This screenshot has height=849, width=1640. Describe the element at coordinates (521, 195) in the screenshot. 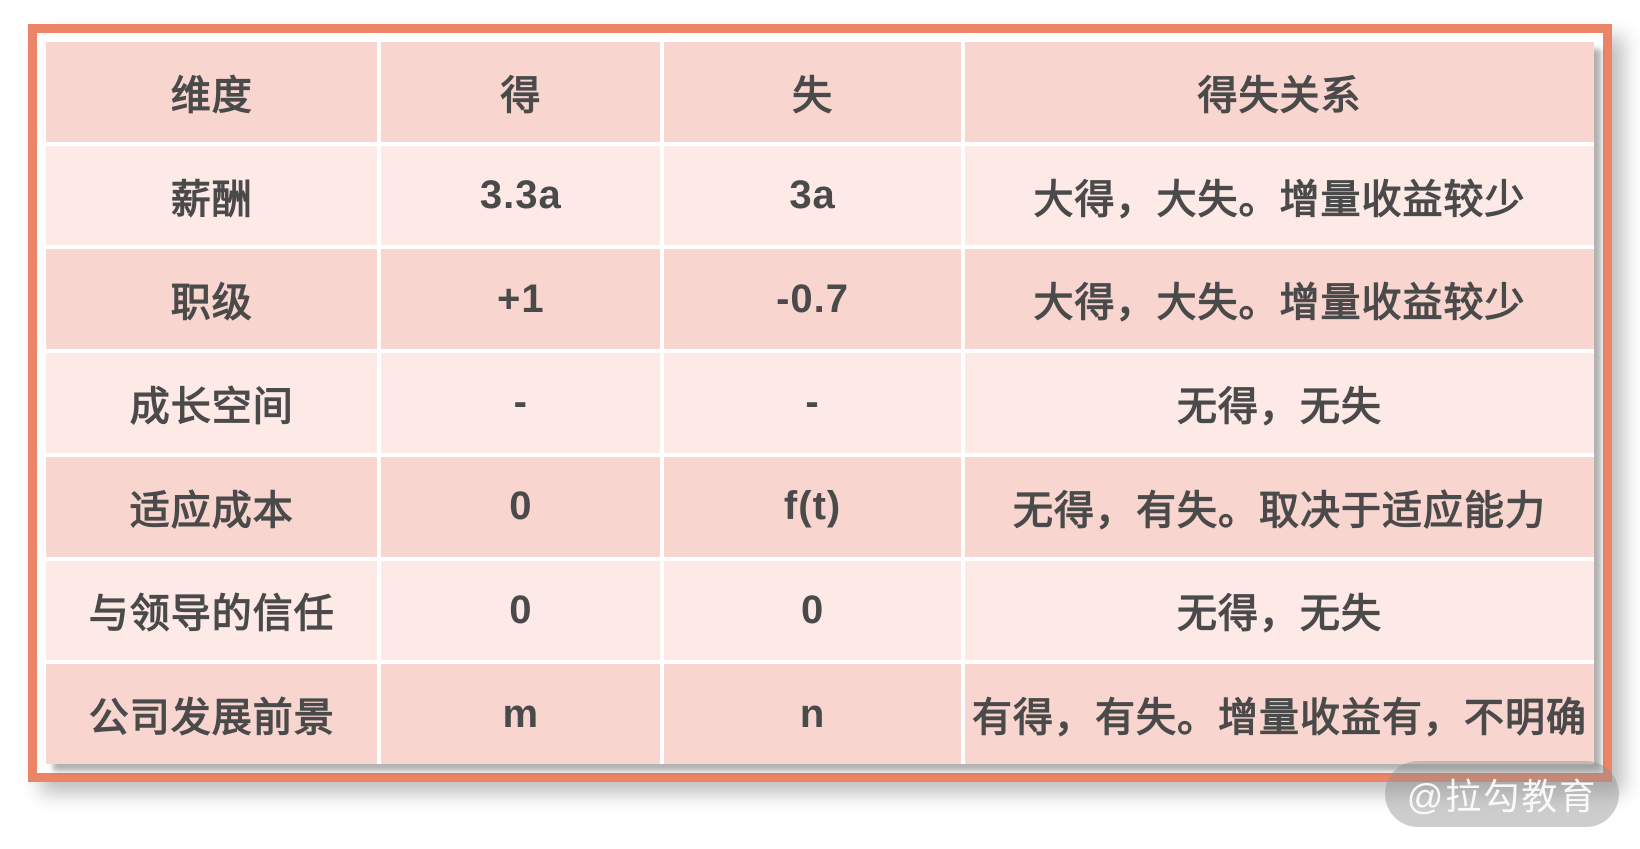

I see `cell-gain: 3.3a` at that location.